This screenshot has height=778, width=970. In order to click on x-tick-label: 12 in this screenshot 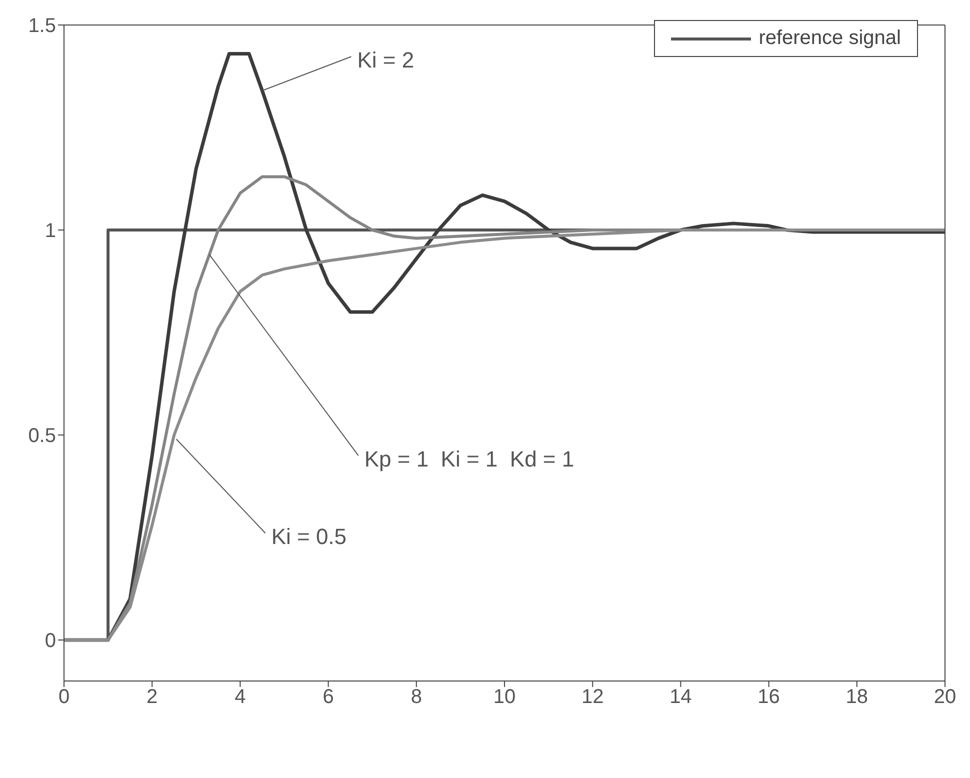, I will do `click(592, 697)`.